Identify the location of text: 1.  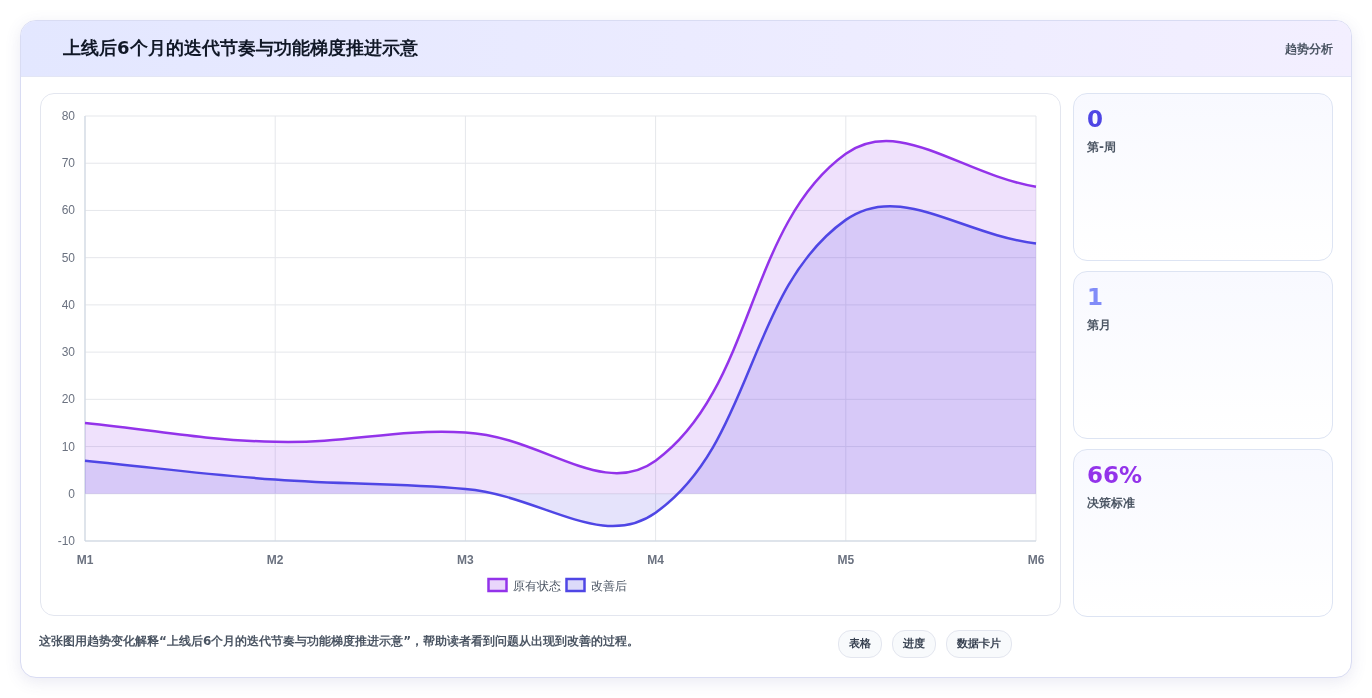
(1095, 297).